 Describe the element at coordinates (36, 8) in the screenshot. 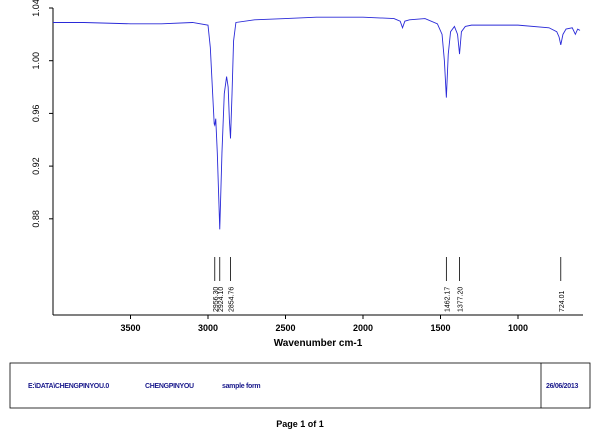

I see `y-tick-label: 1.04` at that location.